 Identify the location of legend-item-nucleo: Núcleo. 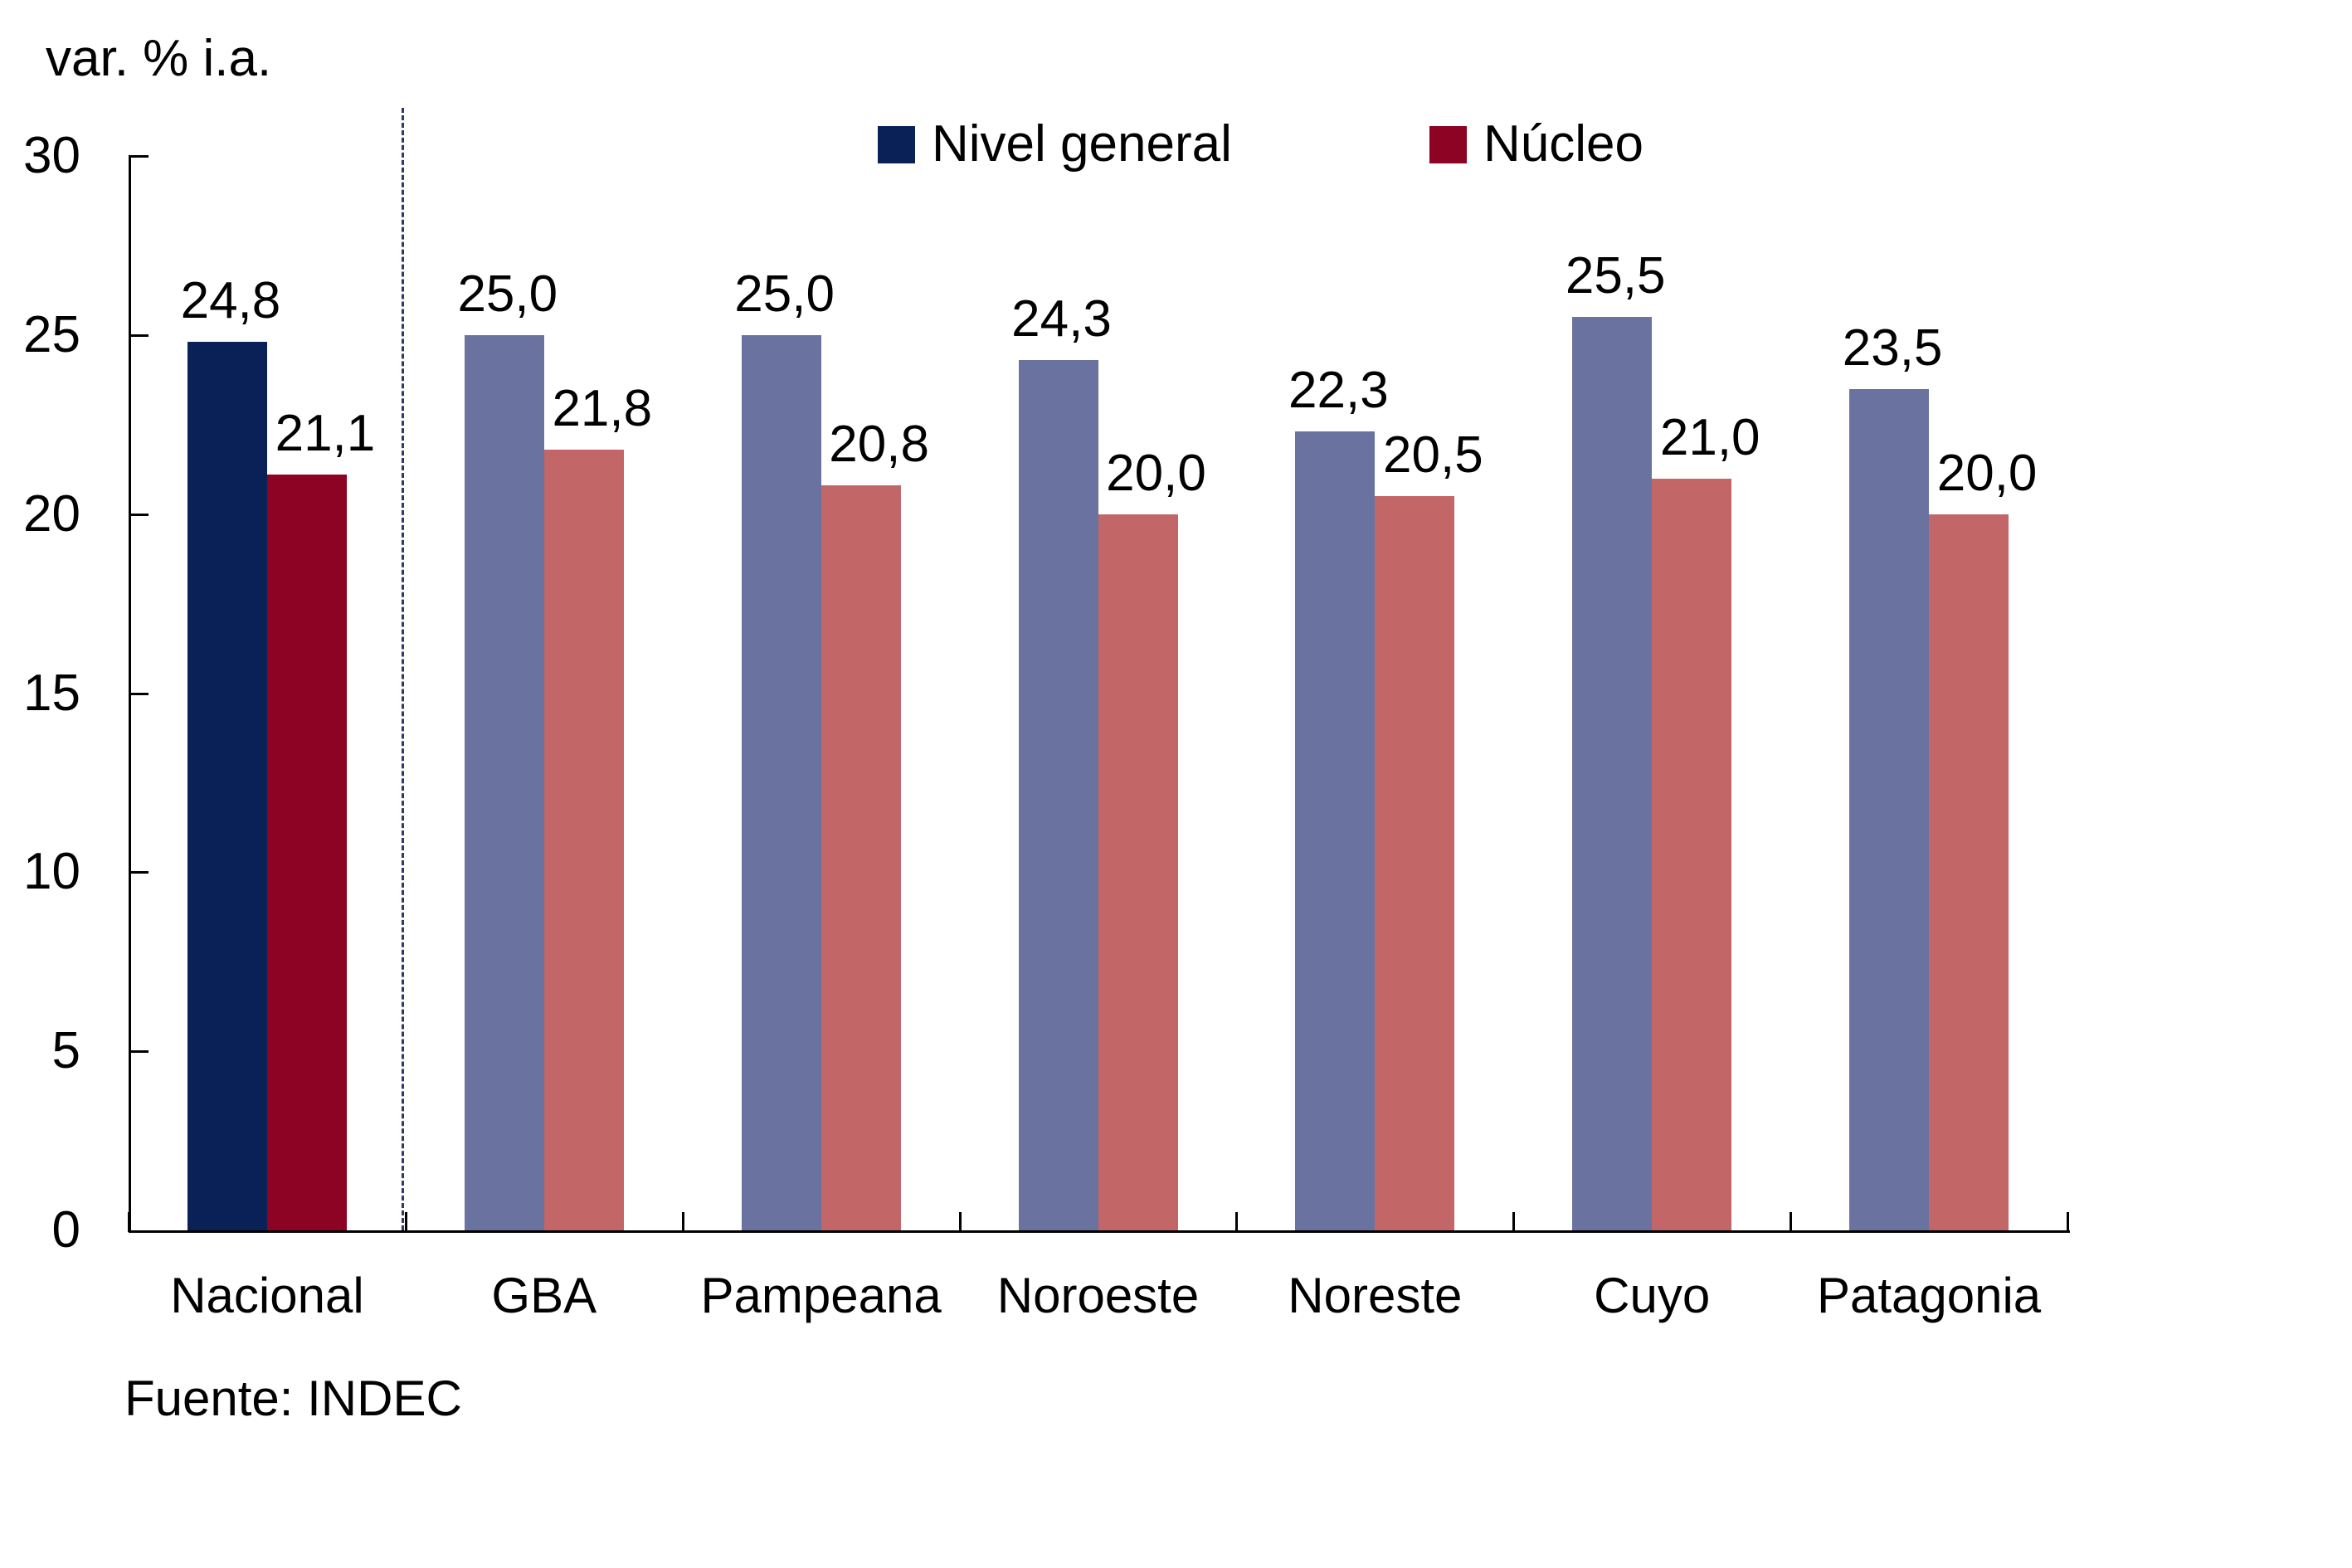
(1536, 144).